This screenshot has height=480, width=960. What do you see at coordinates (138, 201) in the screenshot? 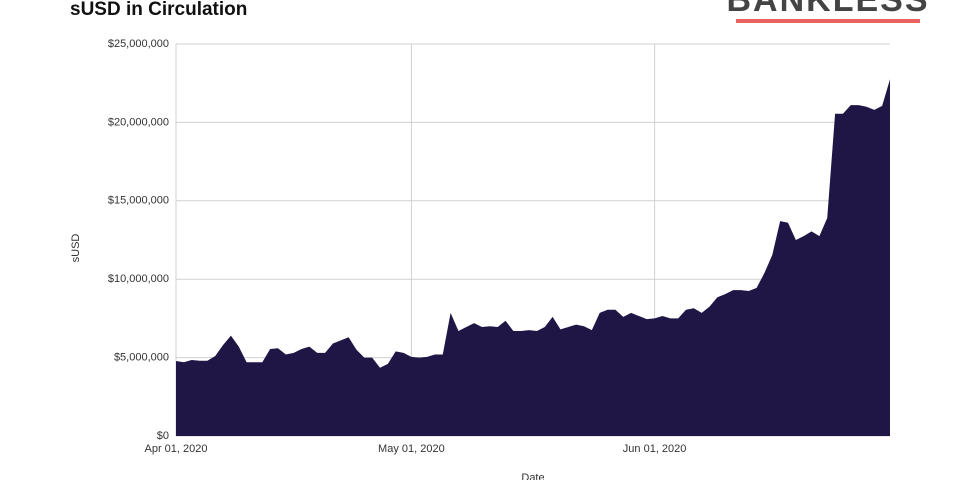
I see `y-tick-label: $15,000,000` at bounding box center [138, 201].